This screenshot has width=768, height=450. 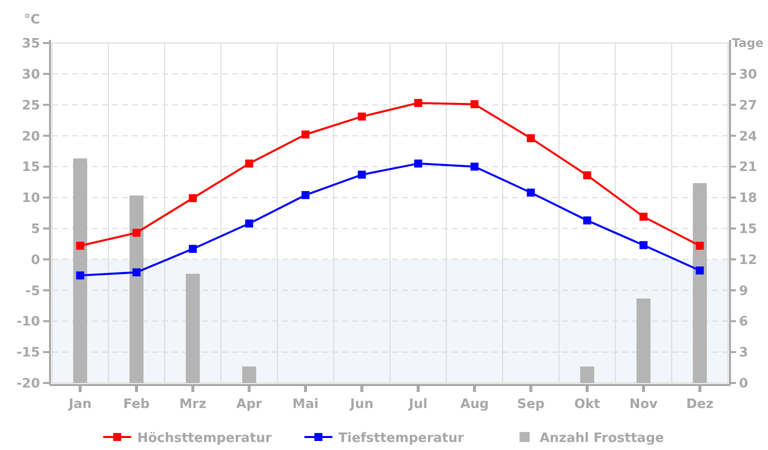 What do you see at coordinates (192, 404) in the screenshot?
I see `x-tick-label: Mrz` at bounding box center [192, 404].